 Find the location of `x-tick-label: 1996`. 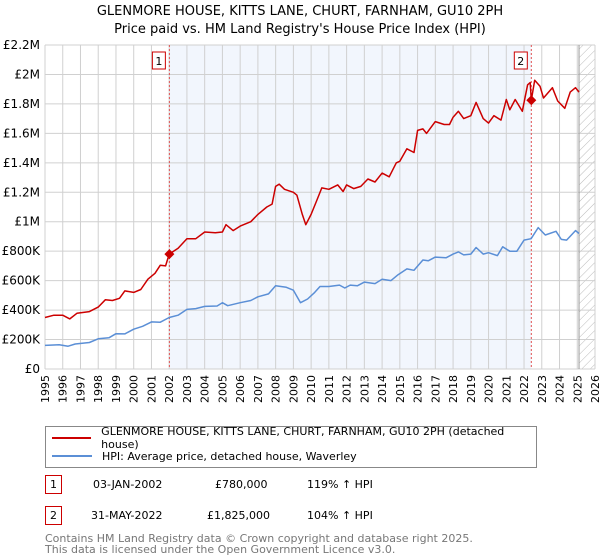

x-tick-label: 1996 is located at coordinates (63, 389).